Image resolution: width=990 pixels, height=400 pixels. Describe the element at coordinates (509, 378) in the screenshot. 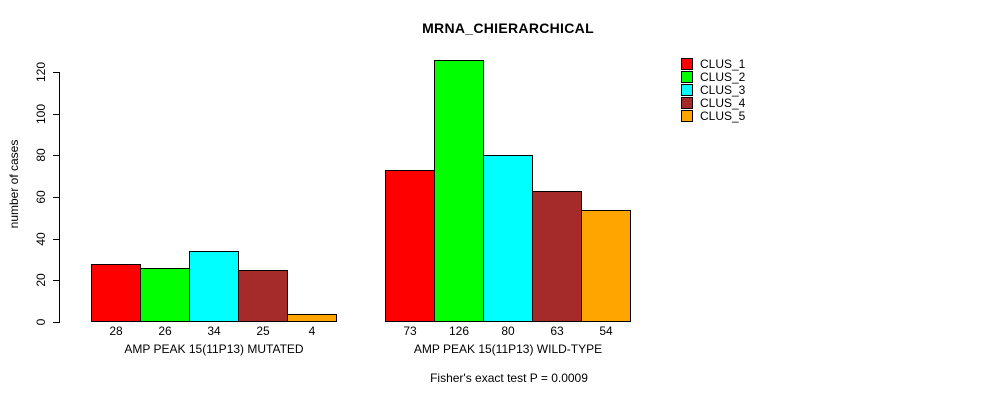

I see `fisher-test-annotation: Fisher's exact test P = 0.0009` at that location.